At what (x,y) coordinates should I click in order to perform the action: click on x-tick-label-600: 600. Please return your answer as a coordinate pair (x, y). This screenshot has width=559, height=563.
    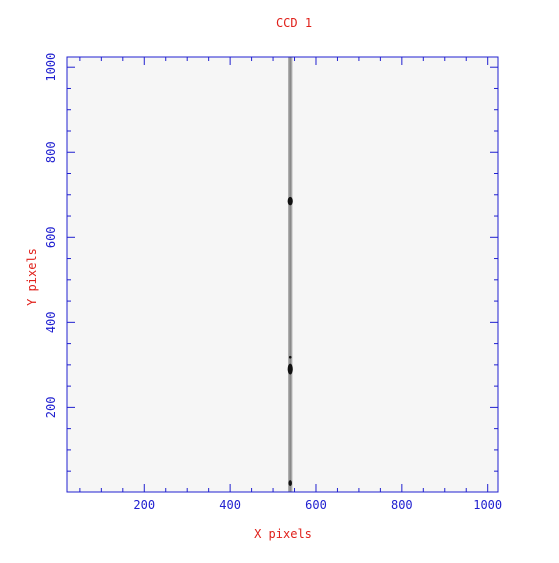
    Looking at the image, I should click on (316, 505).